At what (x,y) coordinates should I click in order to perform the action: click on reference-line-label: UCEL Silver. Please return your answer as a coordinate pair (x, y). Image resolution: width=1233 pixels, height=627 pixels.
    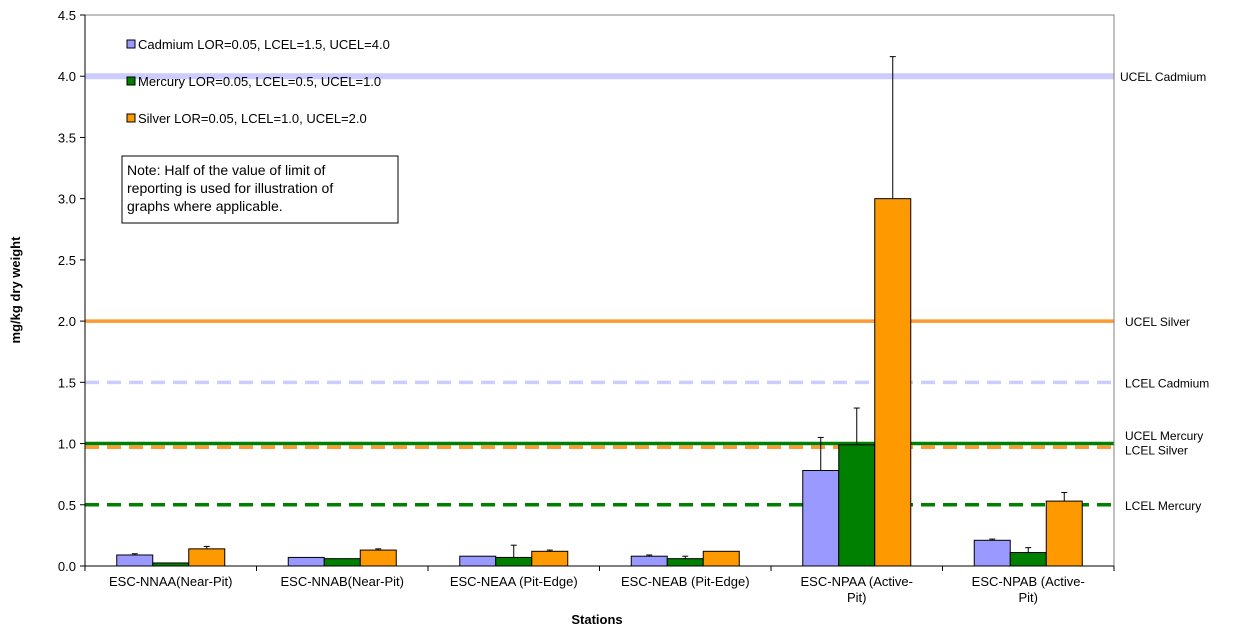
    Looking at the image, I should click on (1157, 322).